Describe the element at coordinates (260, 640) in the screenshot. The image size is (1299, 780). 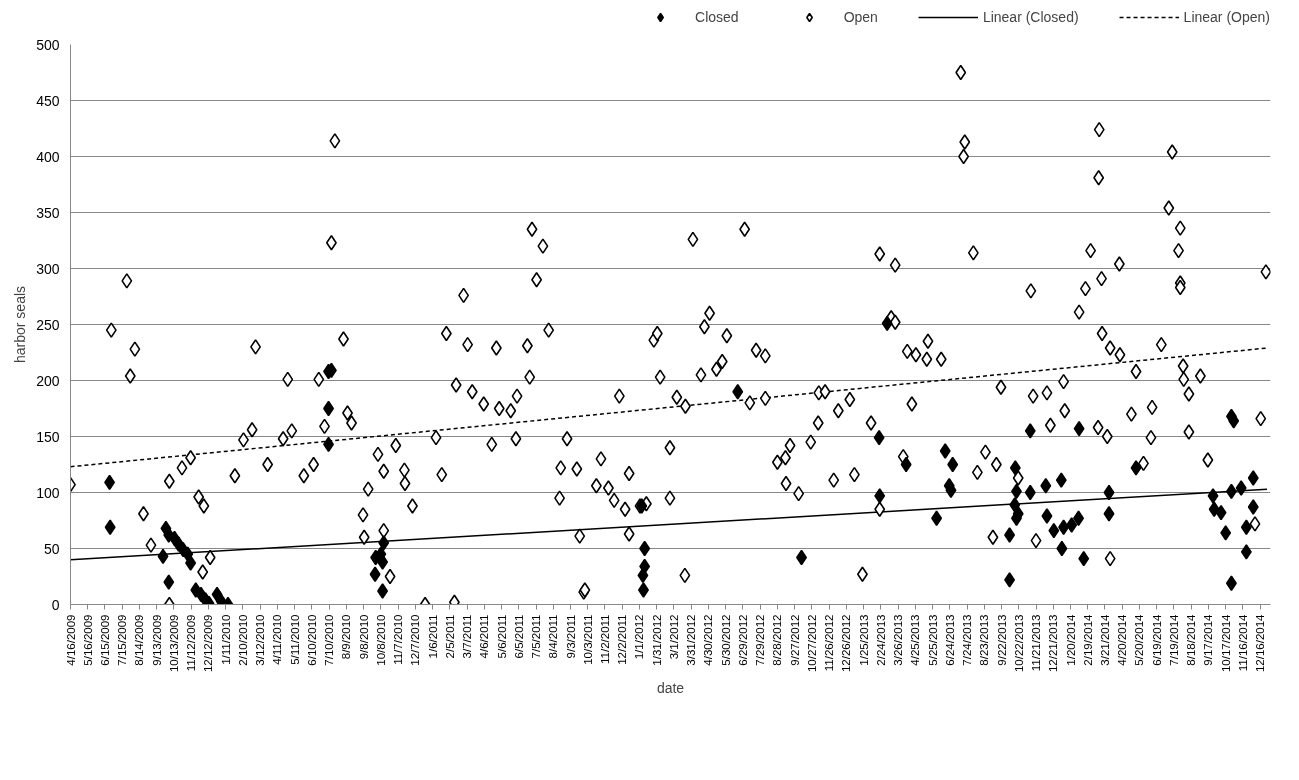
I see `x-tick-label: 3/12/2010` at that location.